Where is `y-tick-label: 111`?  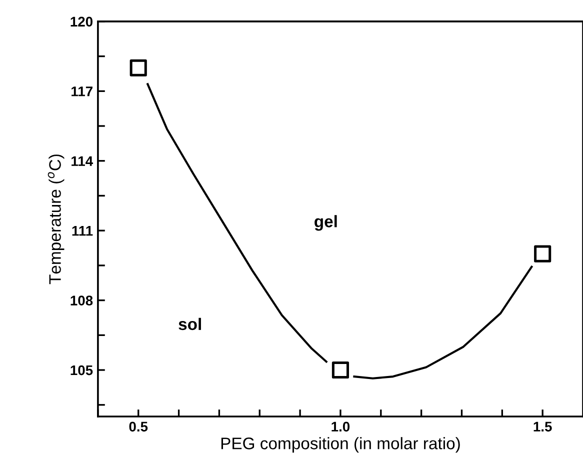
y-tick-label: 111 is located at coordinates (82, 231).